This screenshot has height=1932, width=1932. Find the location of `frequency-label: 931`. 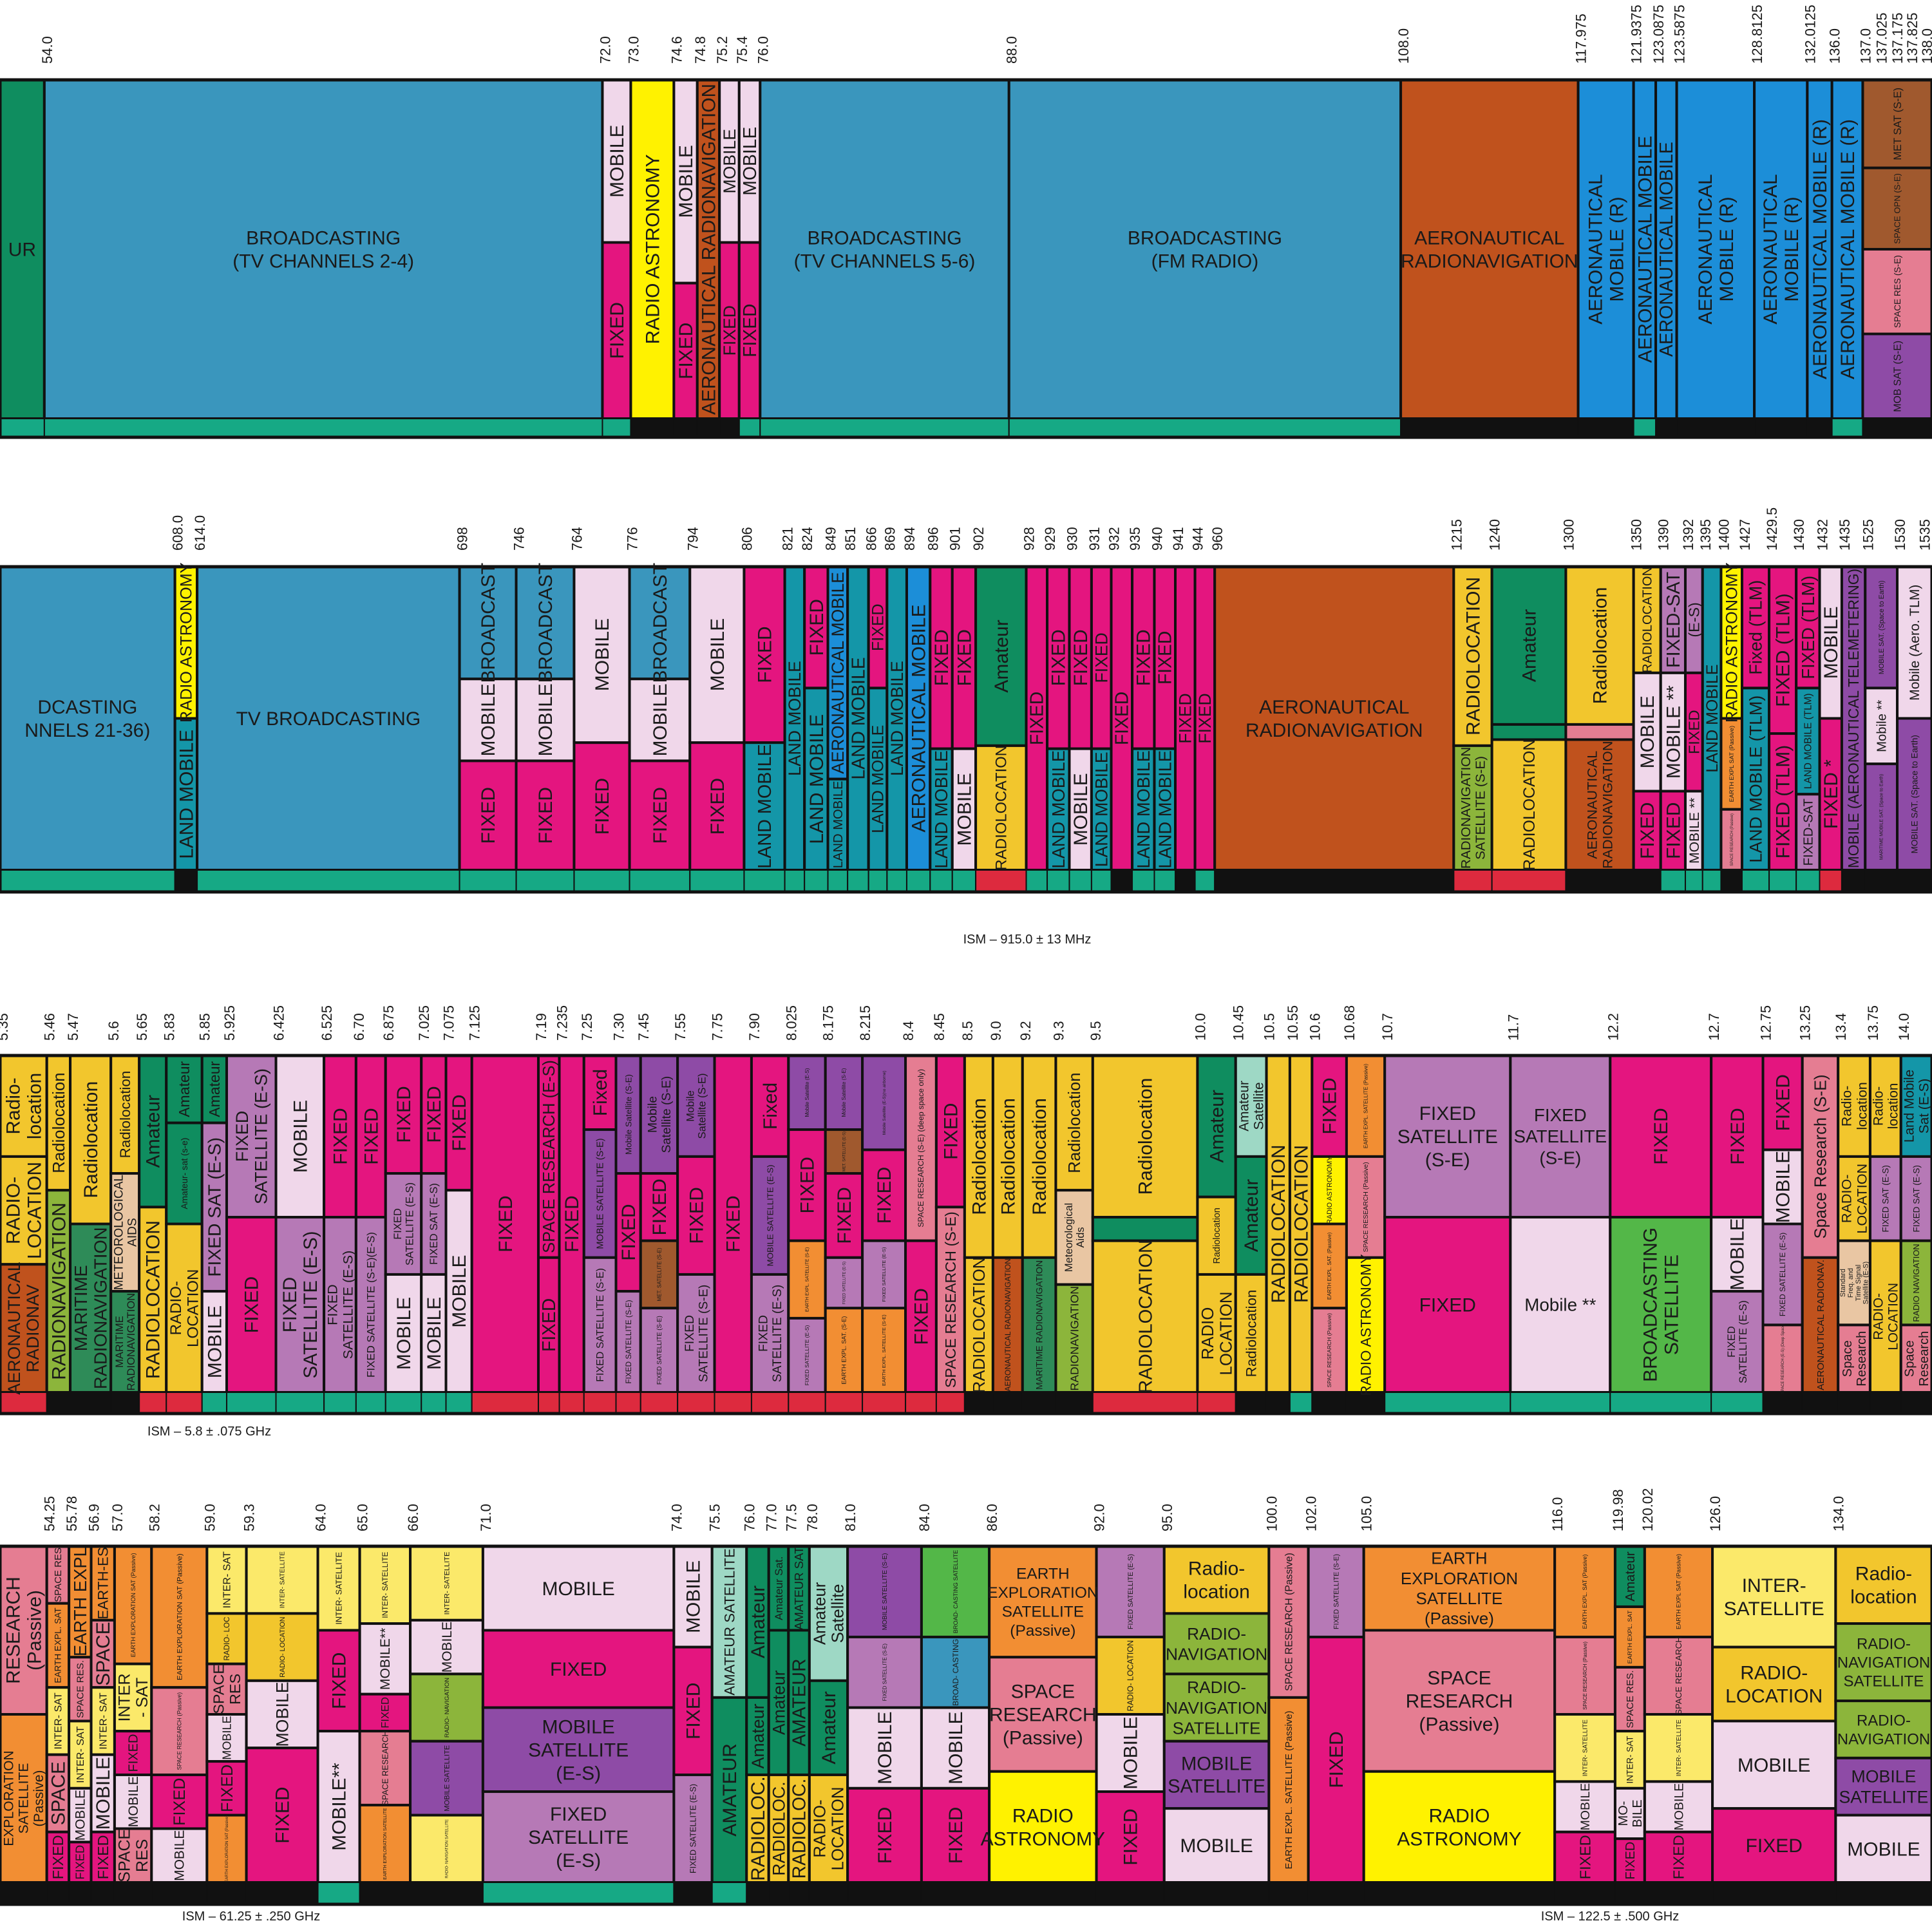

frequency-label: 931 is located at coordinates (1094, 539).